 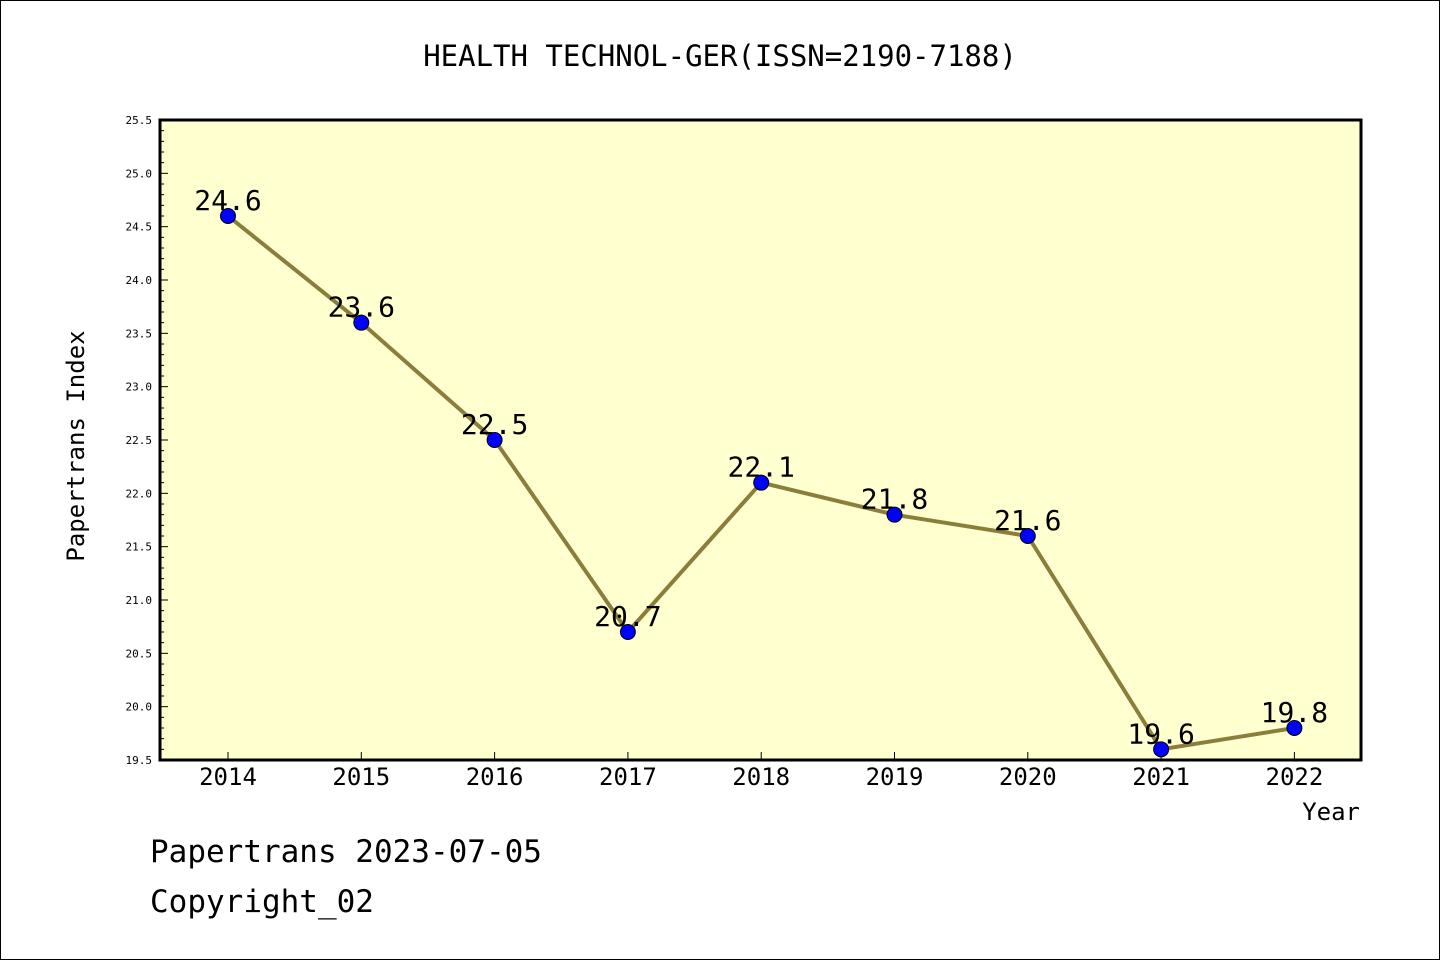 What do you see at coordinates (139, 493) in the screenshot?
I see `y-tick-label: 22.0` at bounding box center [139, 493].